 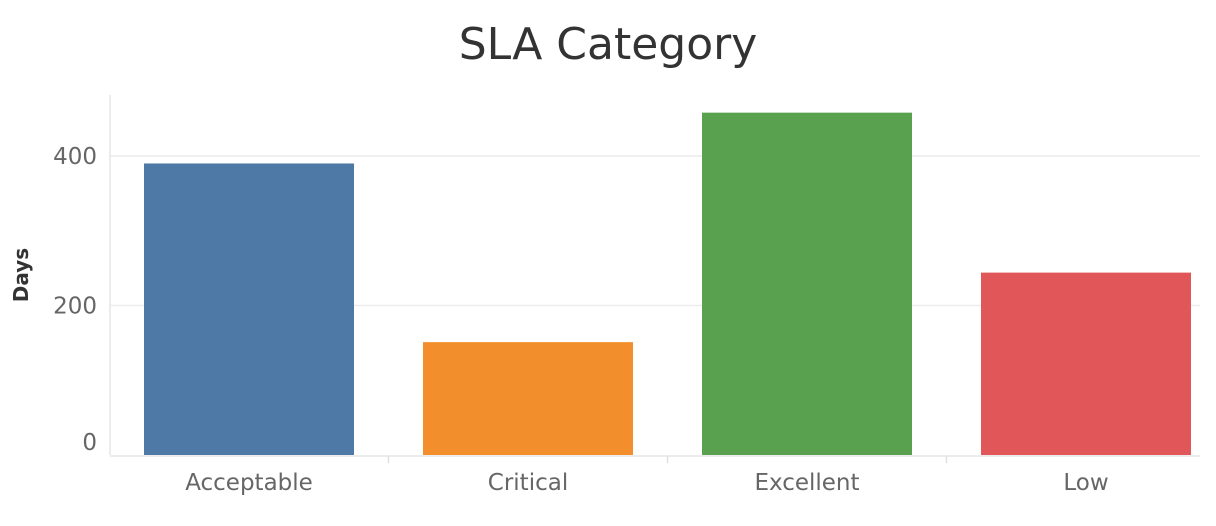 I want to click on y-tick-label: 0, so click(x=89, y=443).